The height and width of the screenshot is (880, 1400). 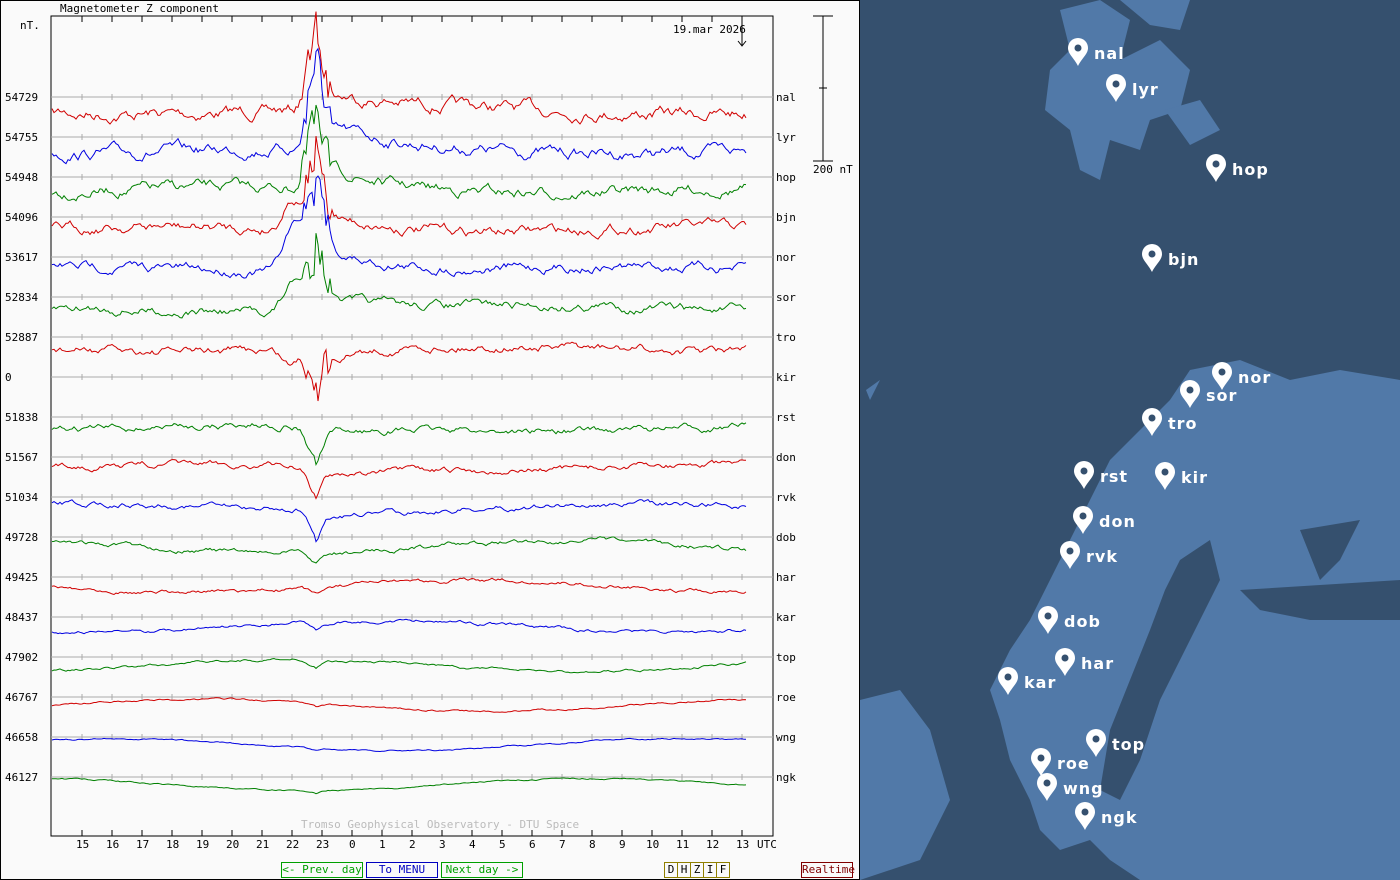 I want to click on next-day-button: Next day ->, so click(x=482, y=870).